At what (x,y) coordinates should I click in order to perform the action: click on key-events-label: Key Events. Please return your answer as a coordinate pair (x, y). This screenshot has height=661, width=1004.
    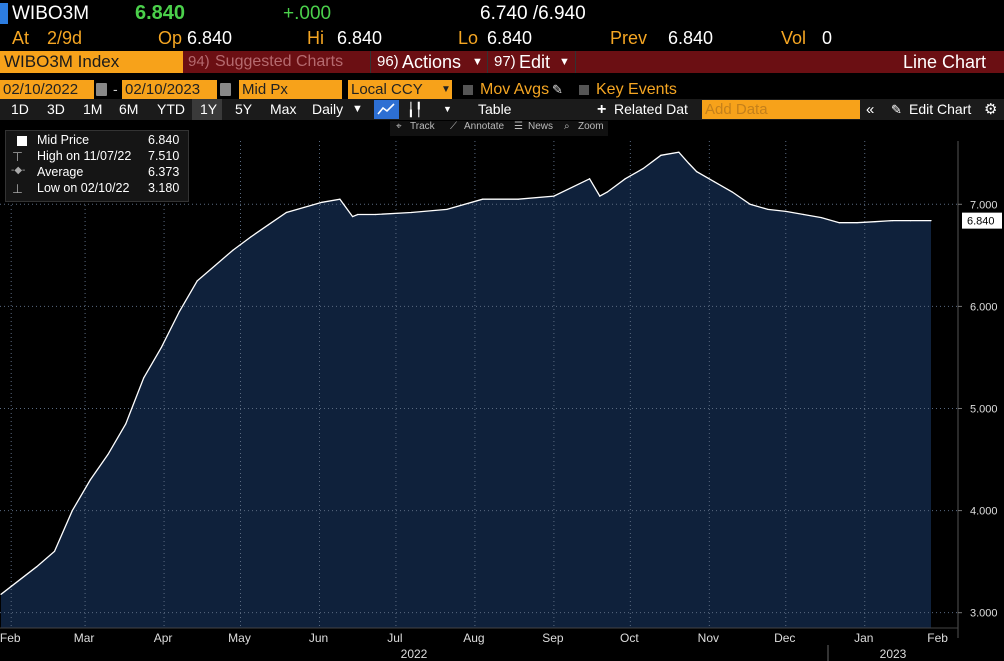
    Looking at the image, I should click on (636, 89).